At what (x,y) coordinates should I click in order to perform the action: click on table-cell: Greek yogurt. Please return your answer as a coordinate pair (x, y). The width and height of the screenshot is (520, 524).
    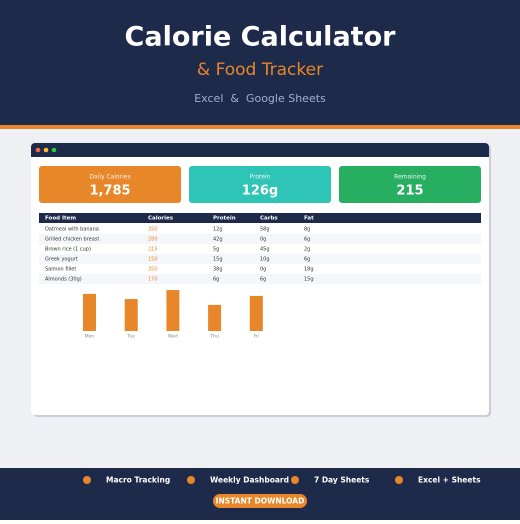
    Looking at the image, I should click on (61, 260).